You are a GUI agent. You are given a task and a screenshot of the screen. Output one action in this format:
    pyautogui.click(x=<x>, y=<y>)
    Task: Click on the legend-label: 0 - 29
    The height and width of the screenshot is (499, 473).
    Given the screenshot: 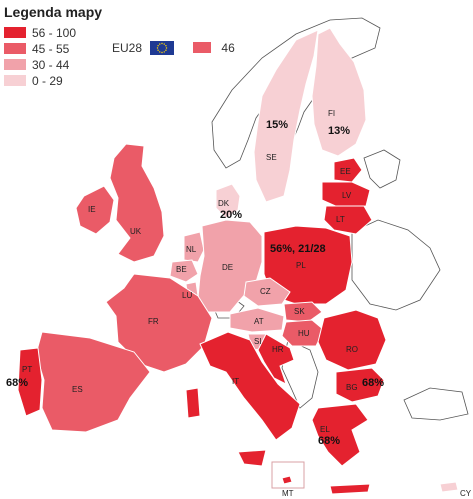 What is the action you would take?
    pyautogui.click(x=47, y=80)
    